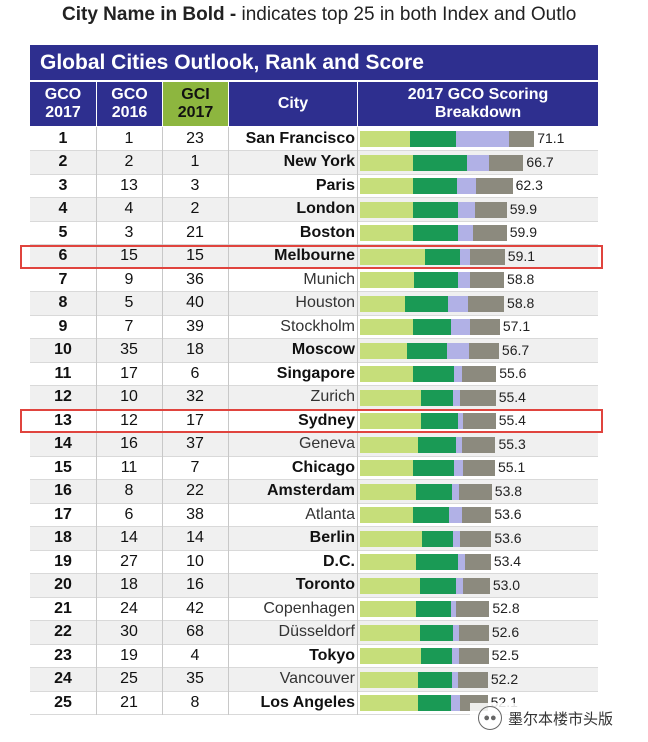 Image resolution: width=648 pixels, height=742 pixels. I want to click on city-name: Atlanta, so click(330, 514).